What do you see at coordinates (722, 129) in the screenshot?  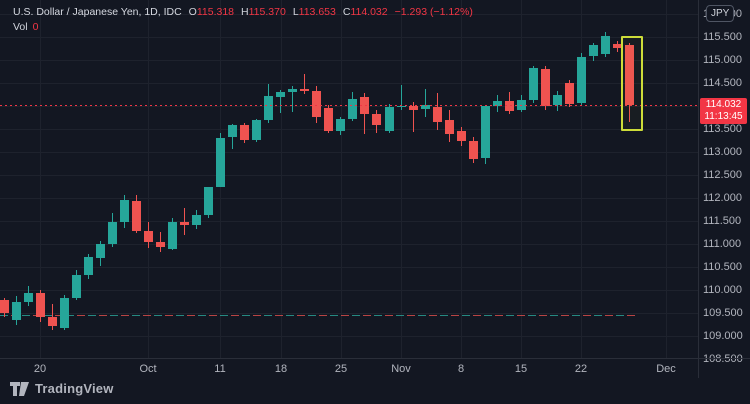 I see `price-axis-label: 113.500` at bounding box center [722, 129].